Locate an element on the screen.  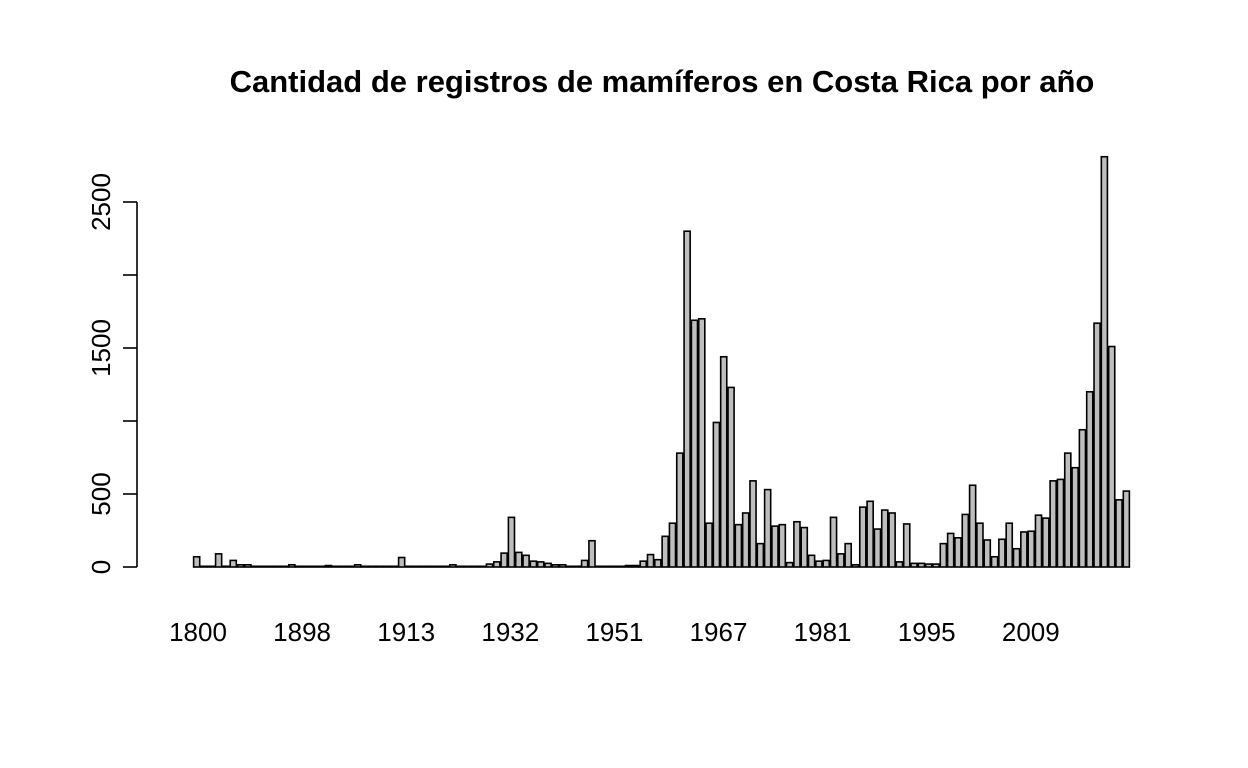
x-tick-label: 1898 is located at coordinates (302, 632).